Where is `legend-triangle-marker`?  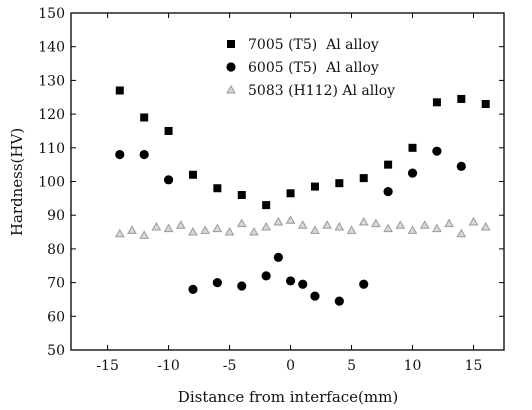
legend-triangle-marker is located at coordinates (231, 89).